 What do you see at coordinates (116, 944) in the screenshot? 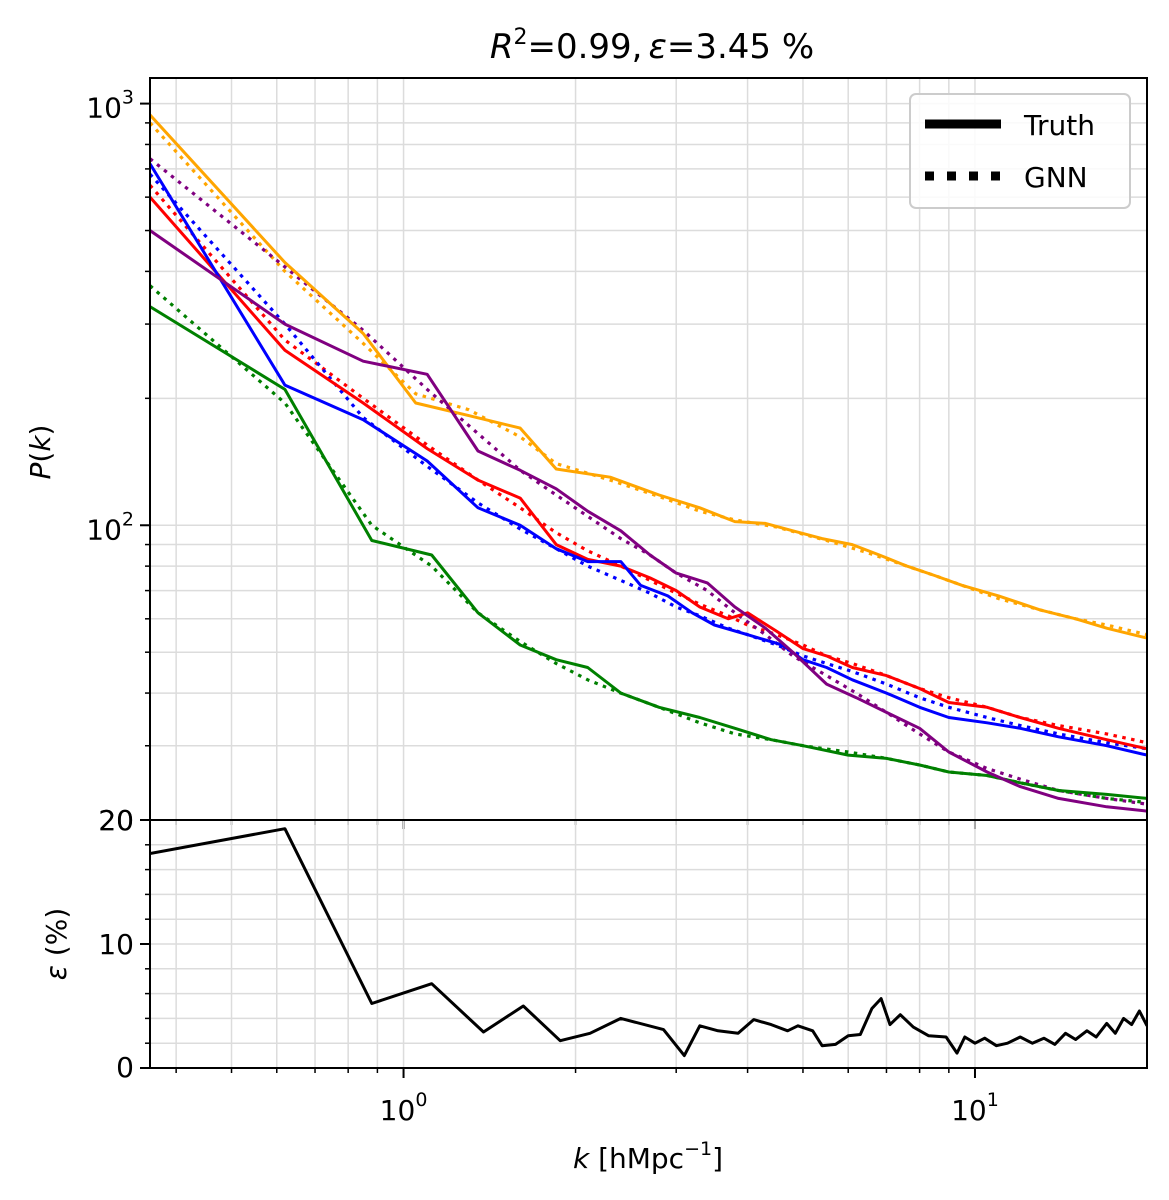
I see `residual-ytick-label: 10` at bounding box center [116, 944].